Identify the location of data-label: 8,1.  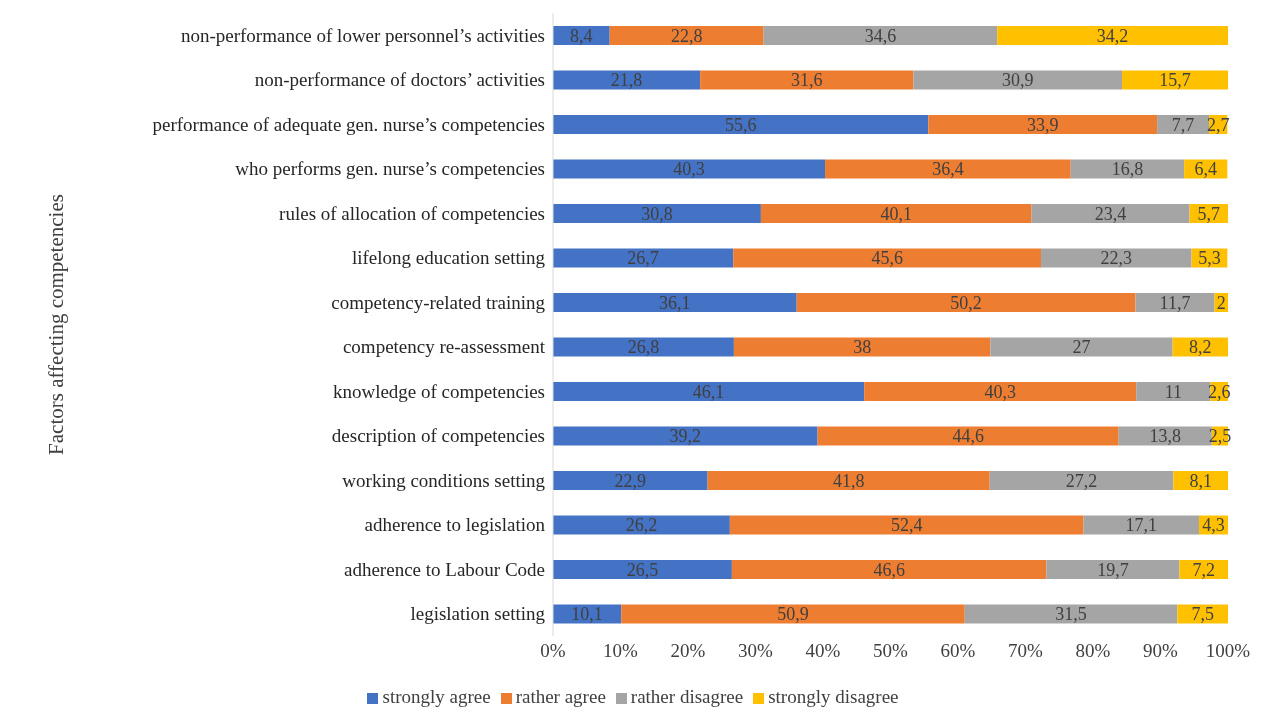
(1200, 480).